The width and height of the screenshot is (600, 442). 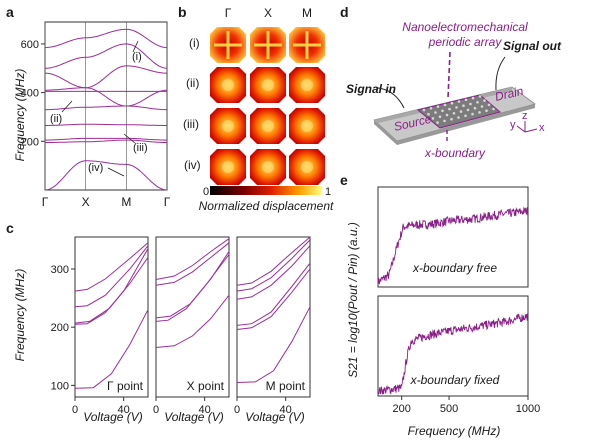 I want to click on b-row-i: (i), so click(x=194, y=43).